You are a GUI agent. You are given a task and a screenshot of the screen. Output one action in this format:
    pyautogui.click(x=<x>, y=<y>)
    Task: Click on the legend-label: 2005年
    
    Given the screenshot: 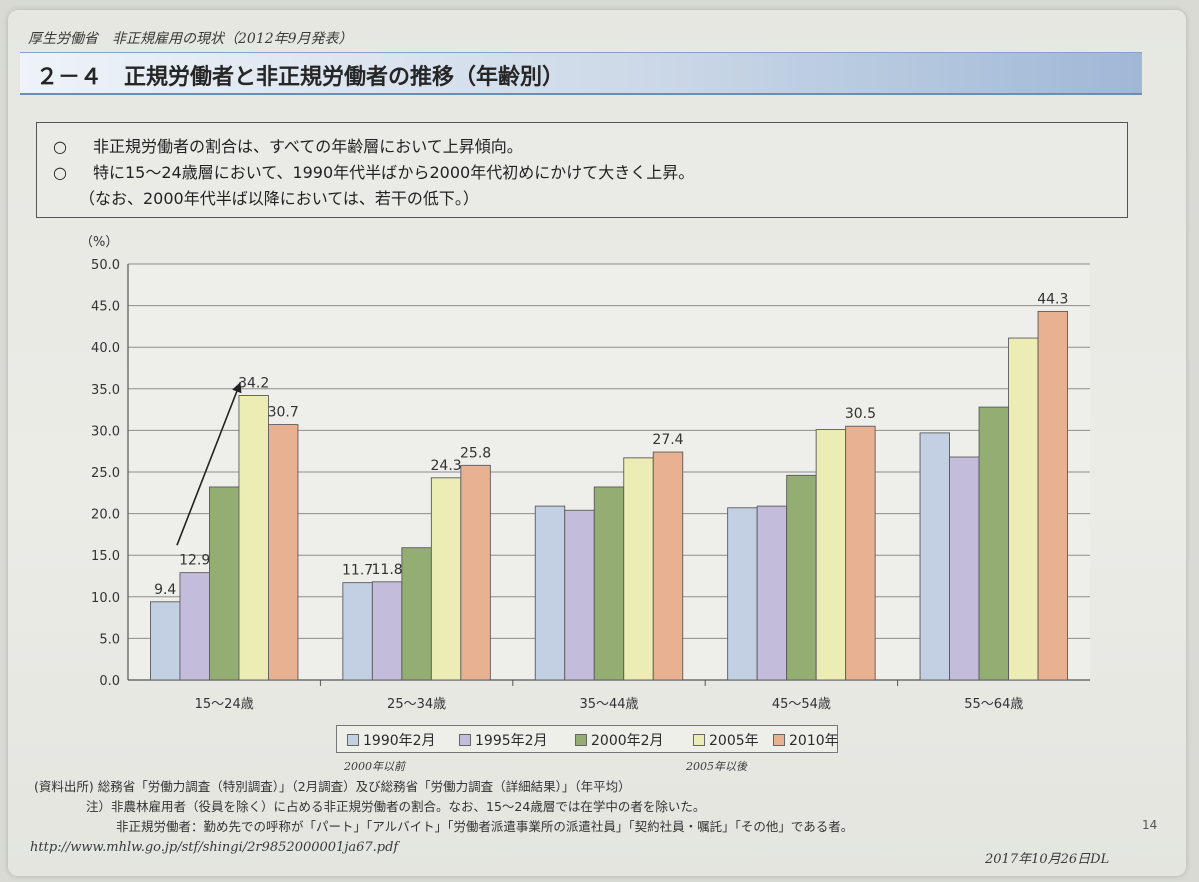 What is the action you would take?
    pyautogui.click(x=734, y=741)
    